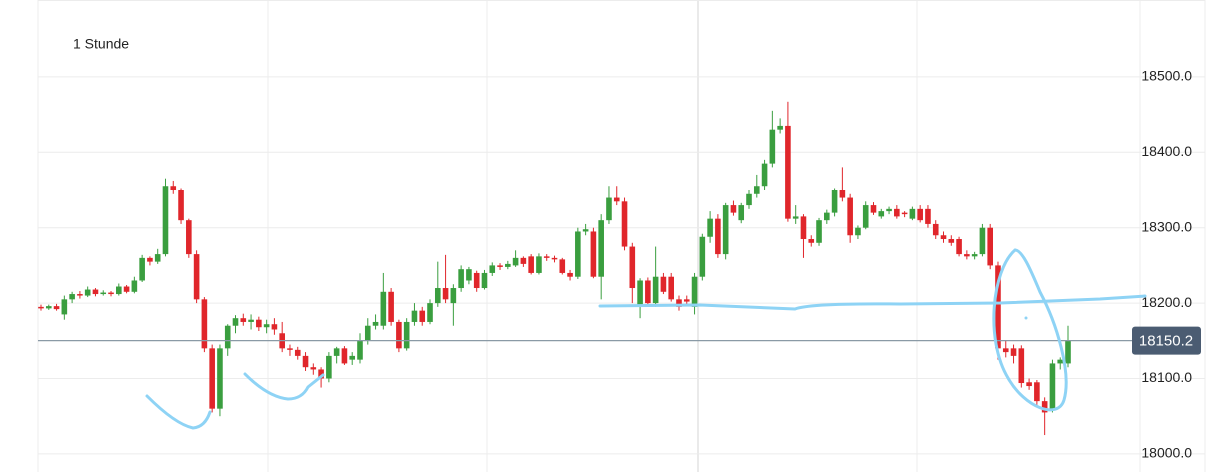 This screenshot has width=1227, height=472. I want to click on last-price-label: 18150.2, so click(1166, 341).